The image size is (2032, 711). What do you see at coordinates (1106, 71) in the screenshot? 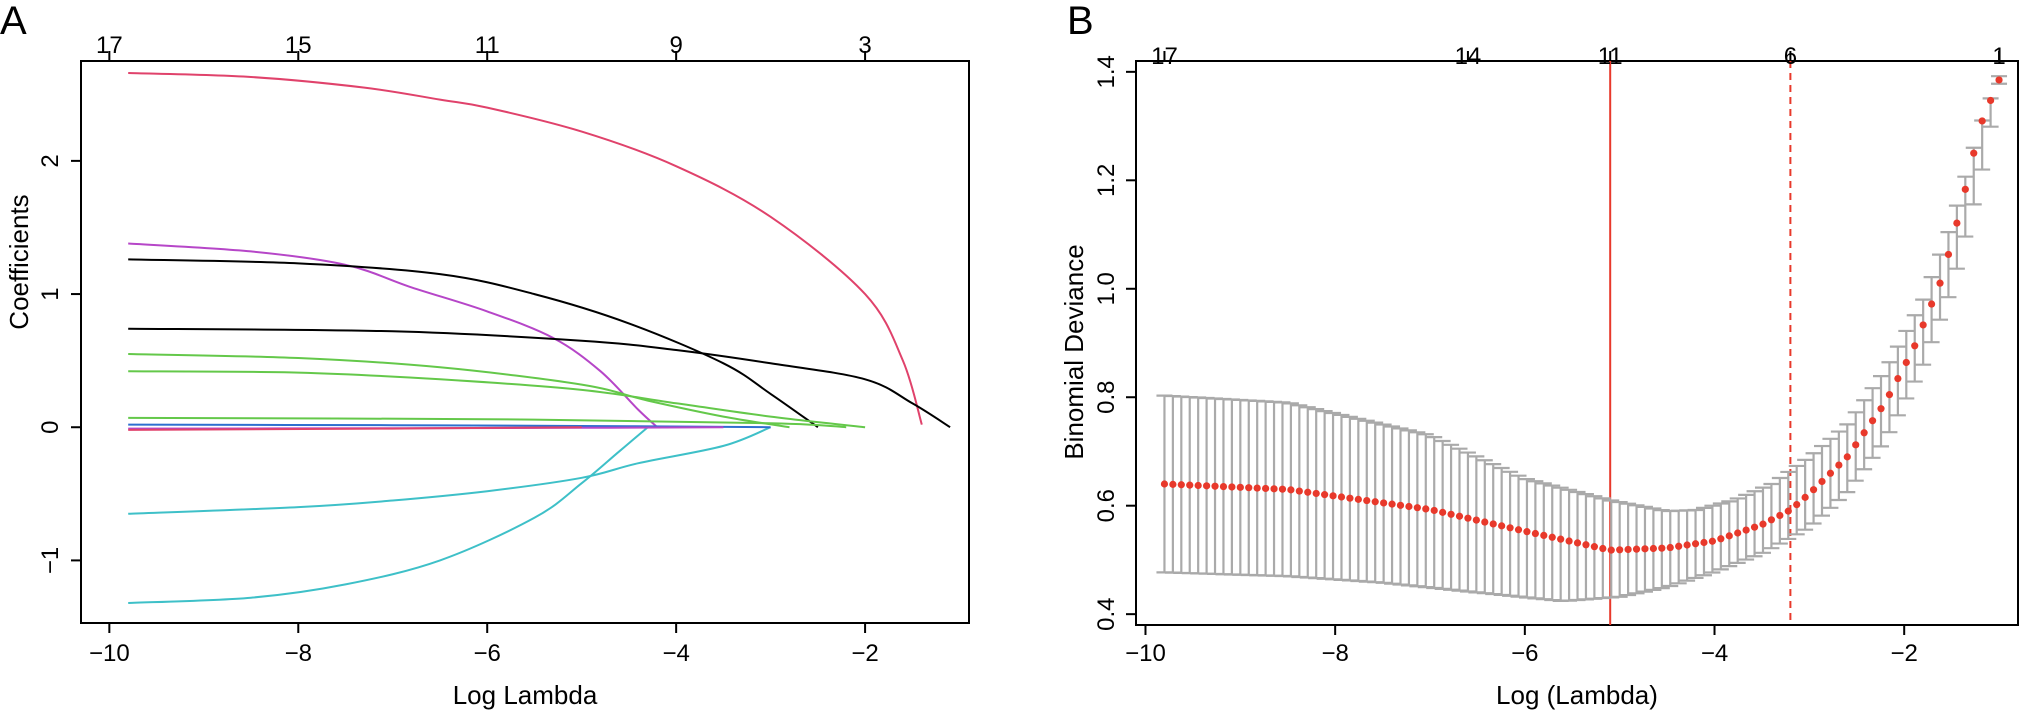
I see `y-tick-label: 1.4` at bounding box center [1106, 71].